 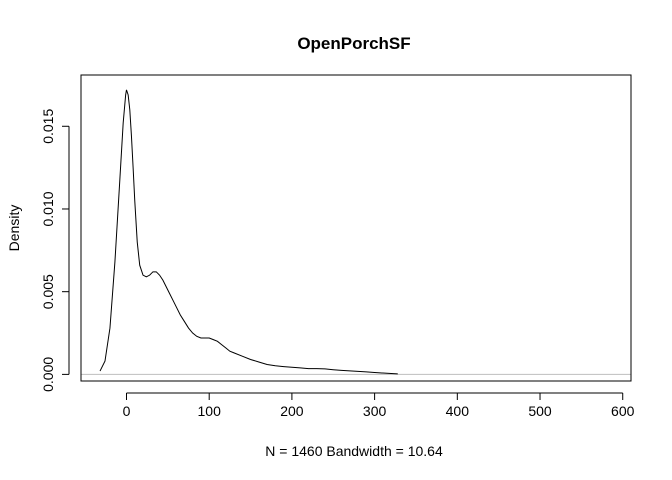 I want to click on y-axis-label: Density, so click(x=14, y=228).